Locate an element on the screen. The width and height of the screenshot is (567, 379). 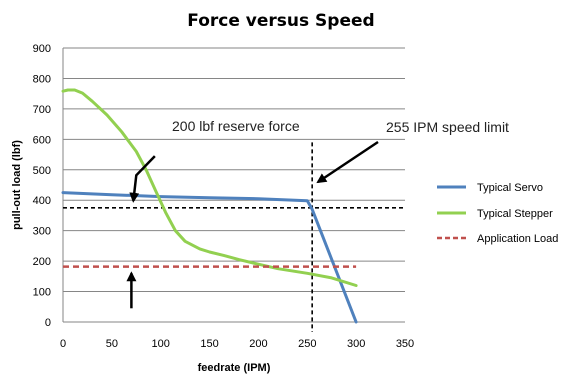
x-tick-label: 300 is located at coordinates (356, 344).